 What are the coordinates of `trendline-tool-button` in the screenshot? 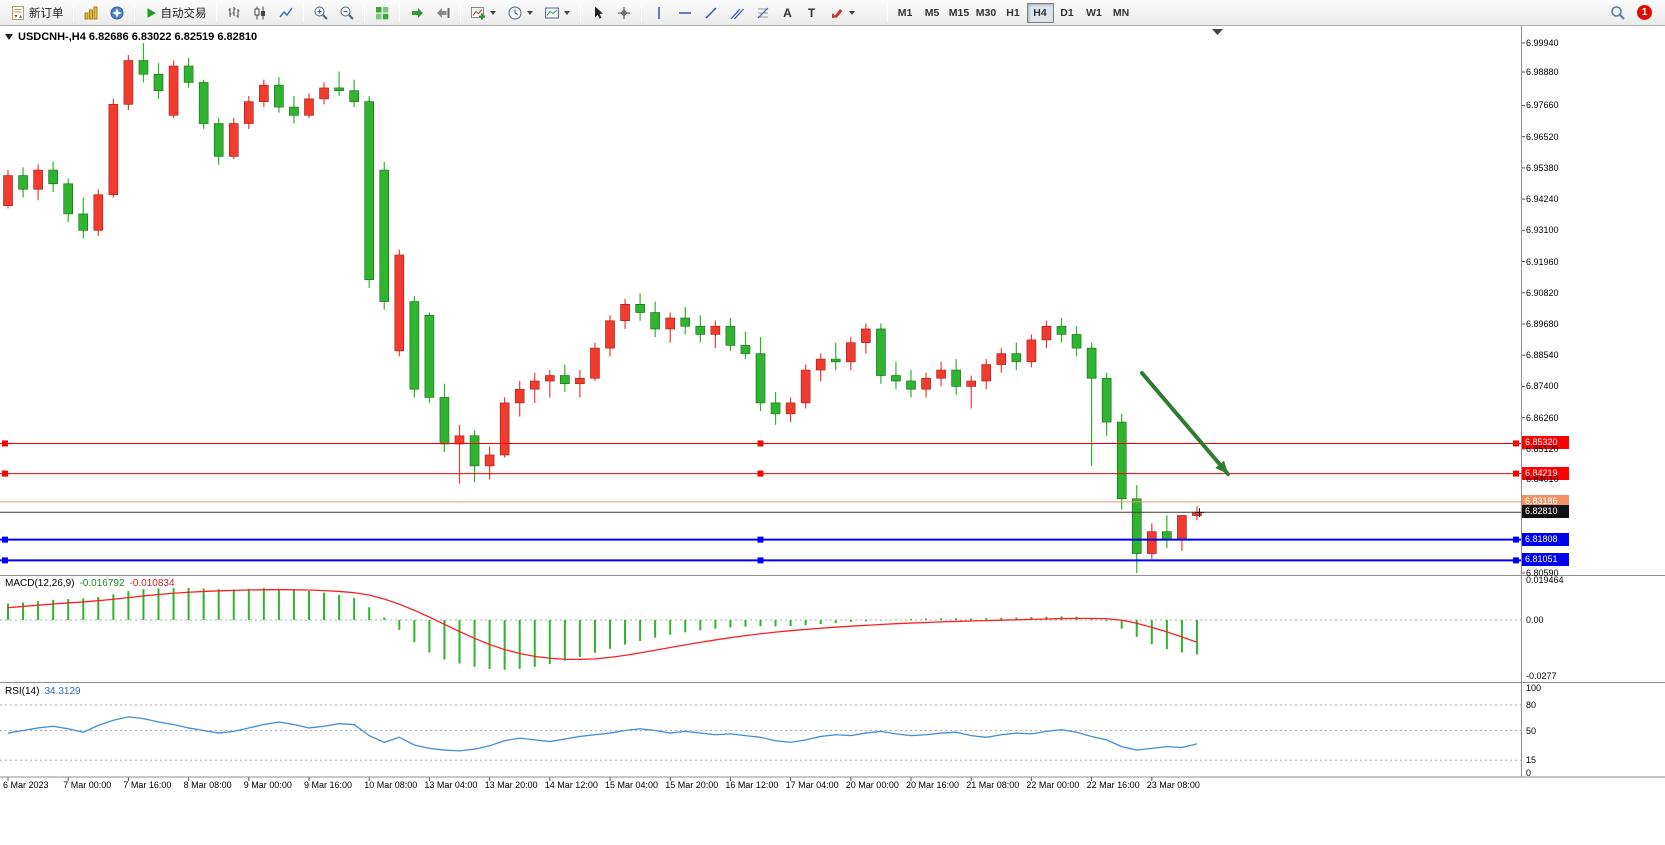 It's located at (711, 13).